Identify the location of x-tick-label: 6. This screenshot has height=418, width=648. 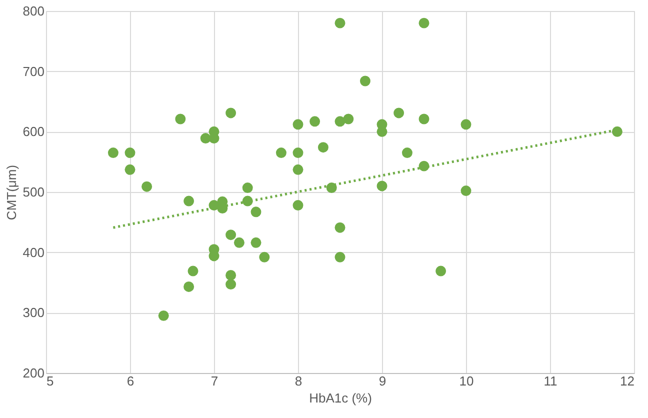
(130, 381).